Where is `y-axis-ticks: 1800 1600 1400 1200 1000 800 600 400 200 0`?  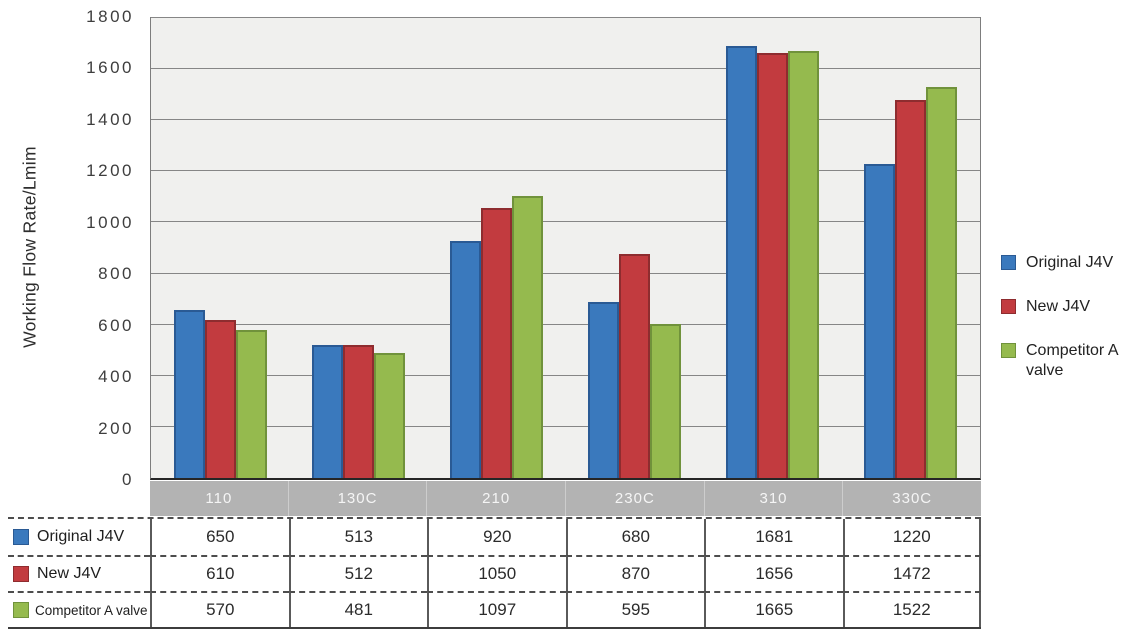 y-axis-ticks: 1800 1600 1400 1200 1000 800 600 400 200 0 is located at coordinates (67, 248).